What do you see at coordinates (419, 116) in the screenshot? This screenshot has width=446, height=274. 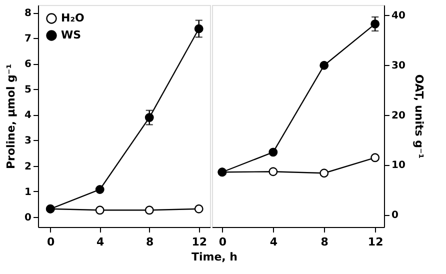 I see `y2-axis-title: OAT, units g⁻¹` at bounding box center [419, 116].